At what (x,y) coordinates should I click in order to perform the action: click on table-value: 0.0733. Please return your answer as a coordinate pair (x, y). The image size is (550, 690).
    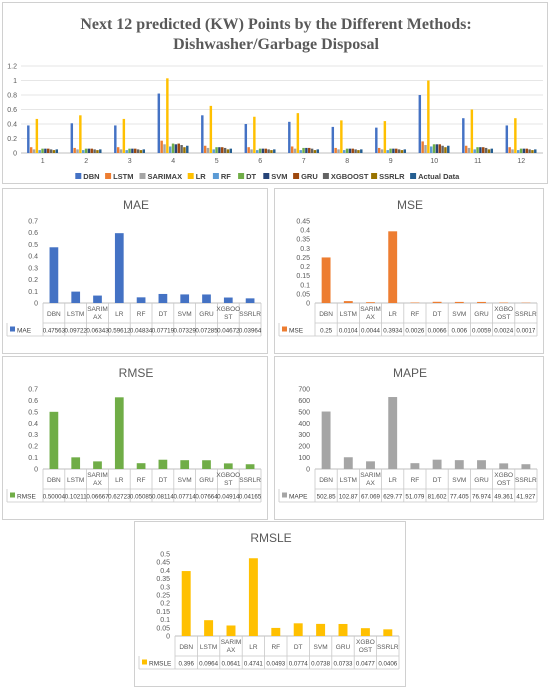
    Looking at the image, I should click on (343, 664).